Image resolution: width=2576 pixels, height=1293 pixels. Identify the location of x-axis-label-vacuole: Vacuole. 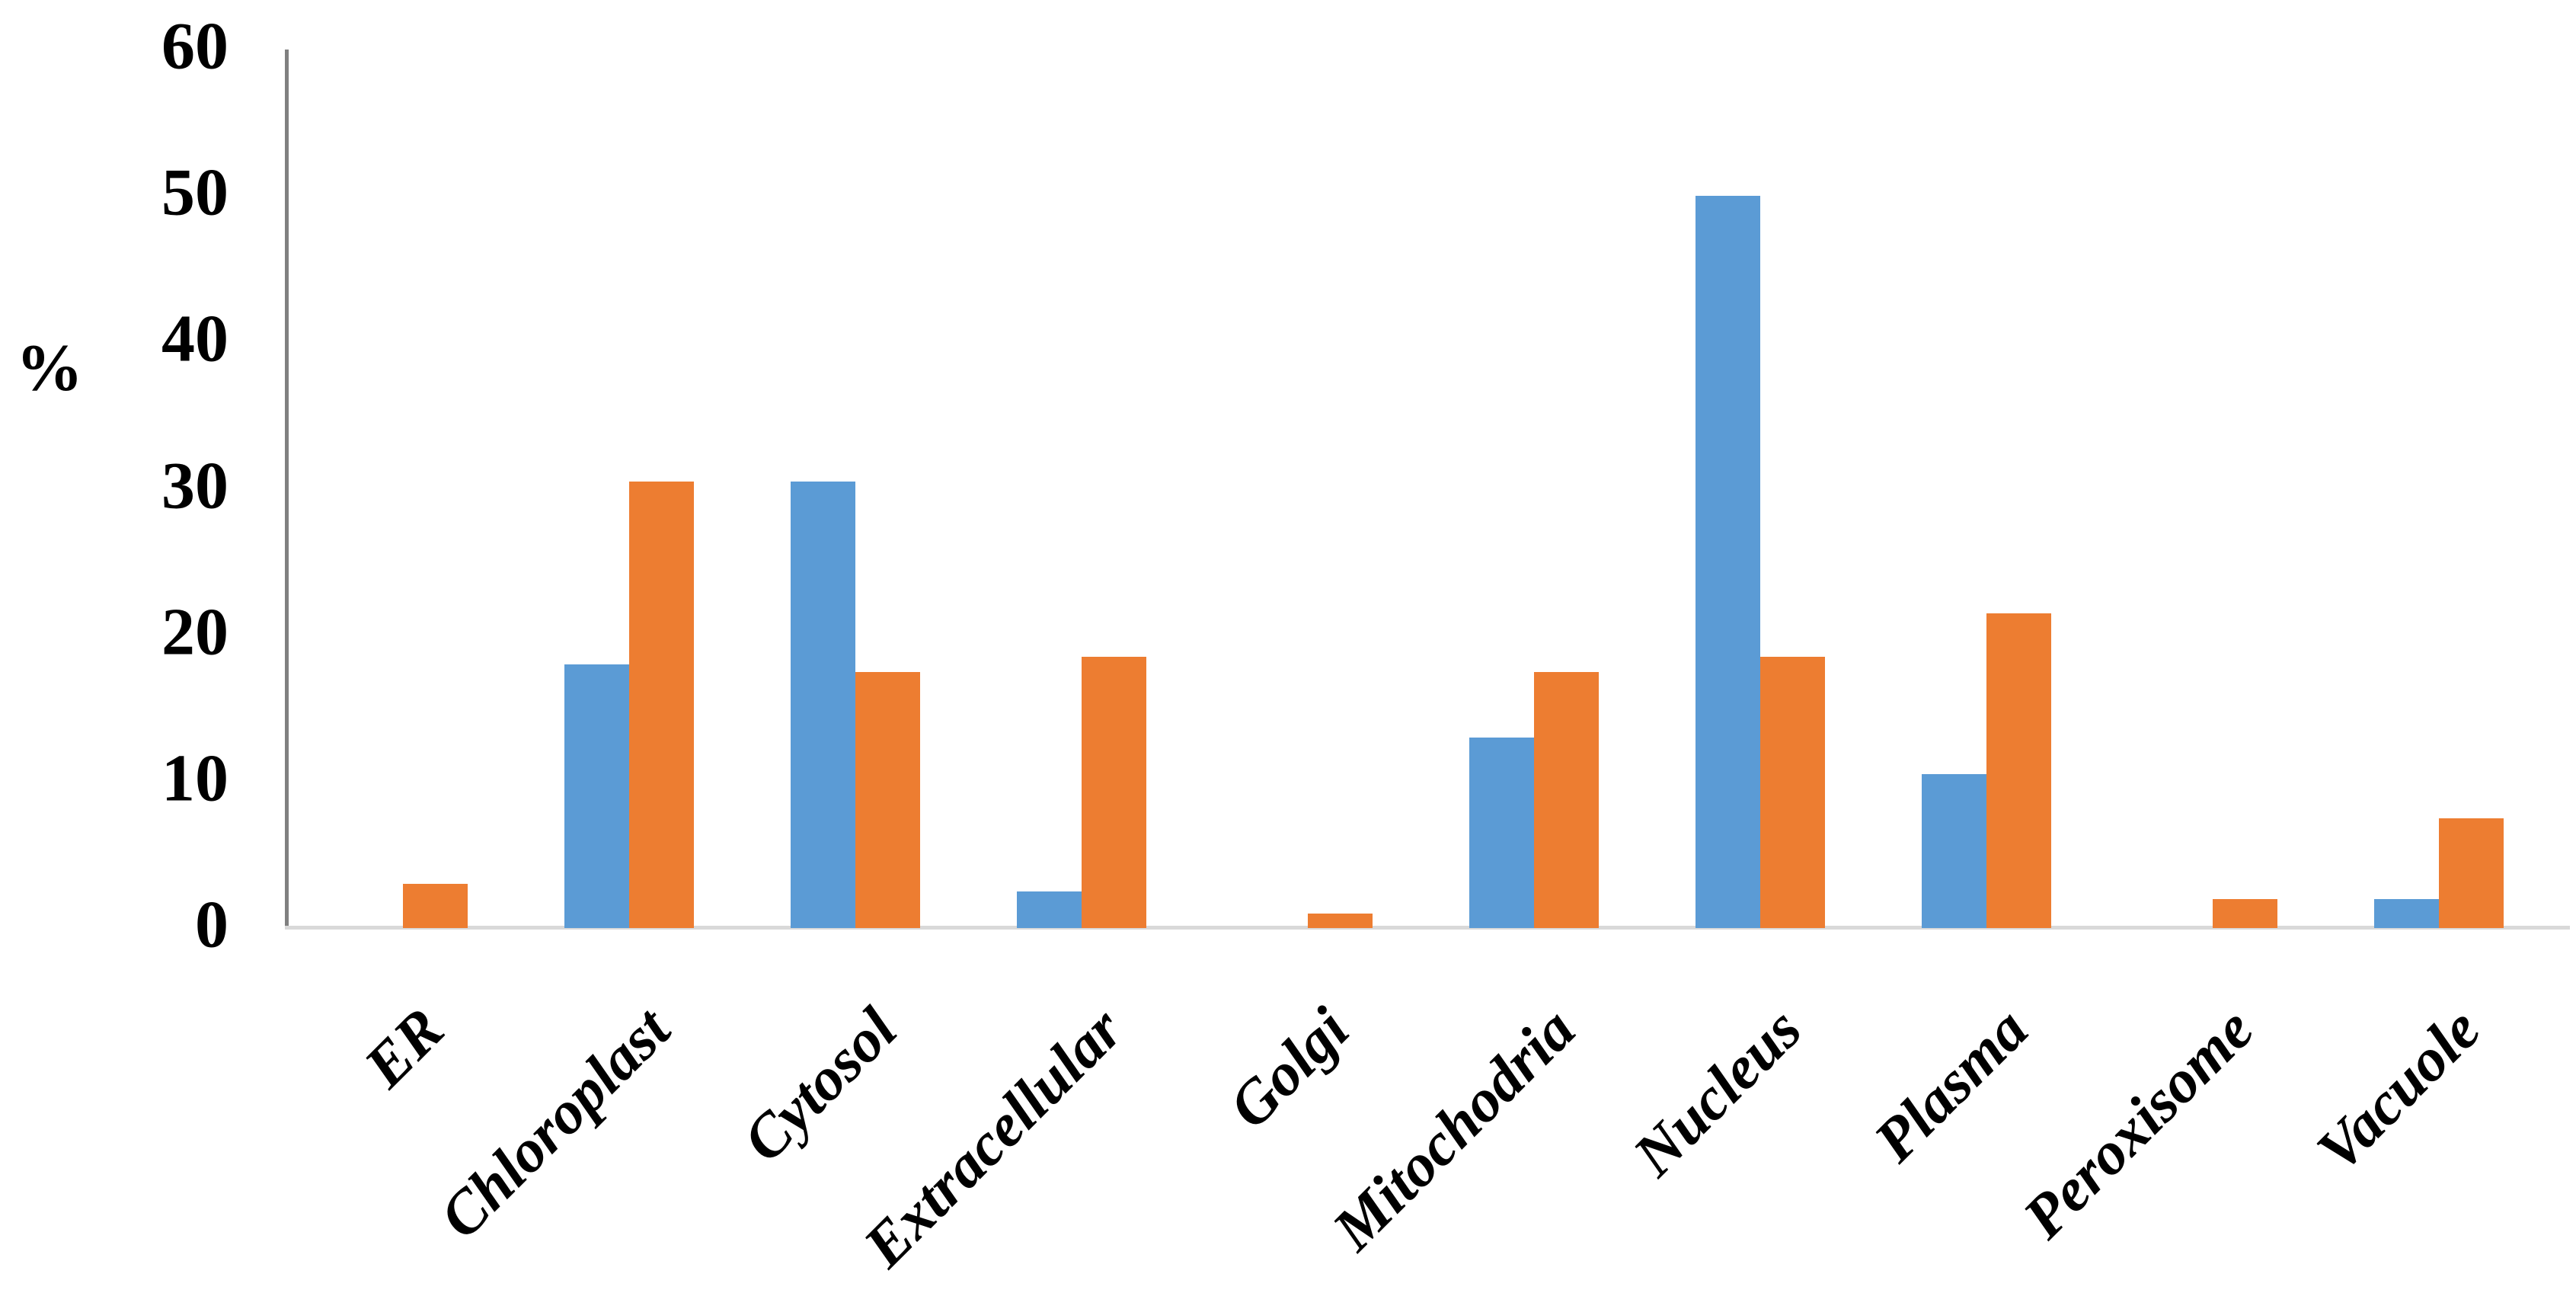
(2398, 1090).